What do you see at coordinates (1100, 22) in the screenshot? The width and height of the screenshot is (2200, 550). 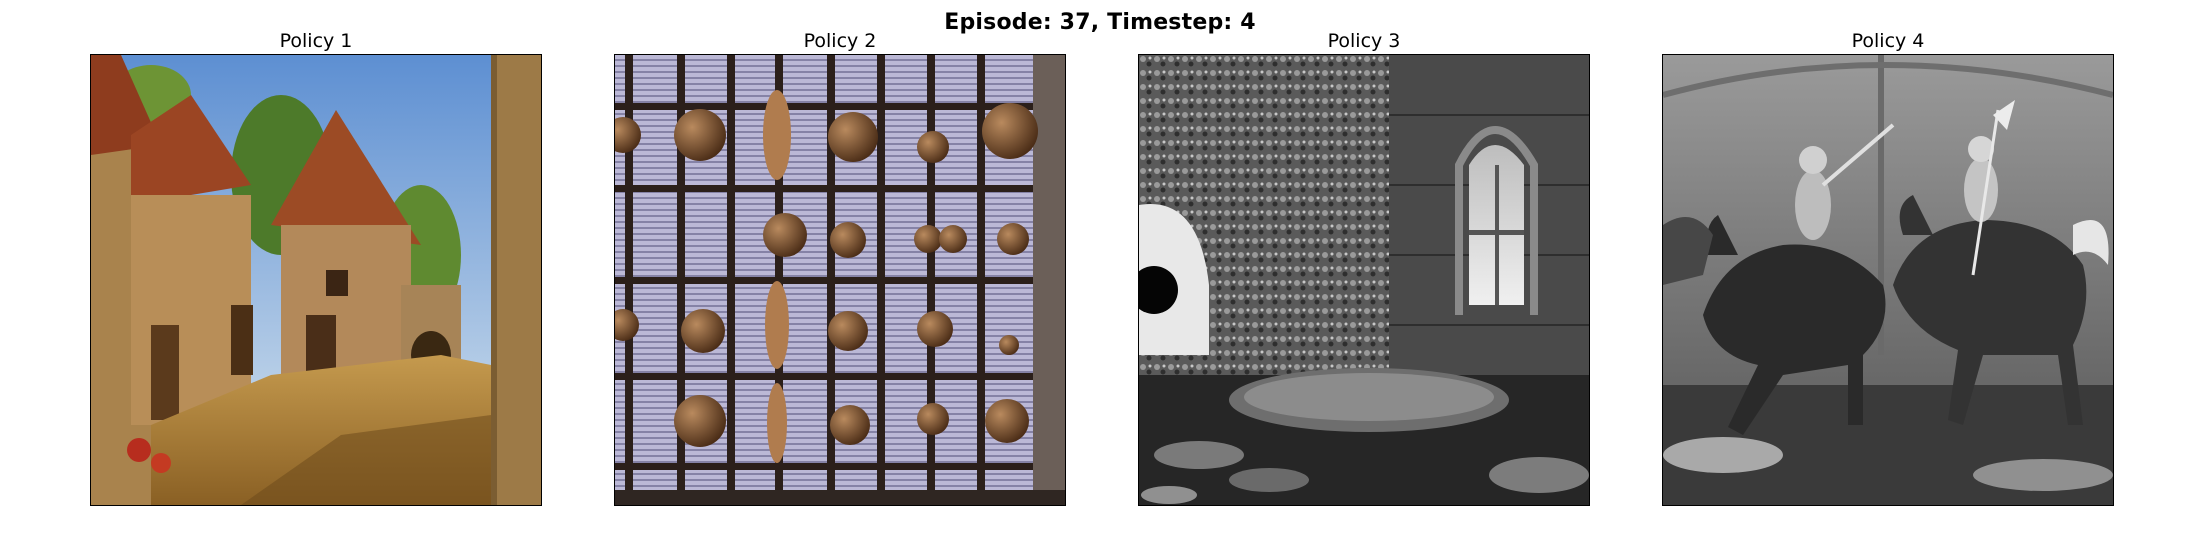 I see `figure-title: Episode: 37, Timestep: 4` at bounding box center [1100, 22].